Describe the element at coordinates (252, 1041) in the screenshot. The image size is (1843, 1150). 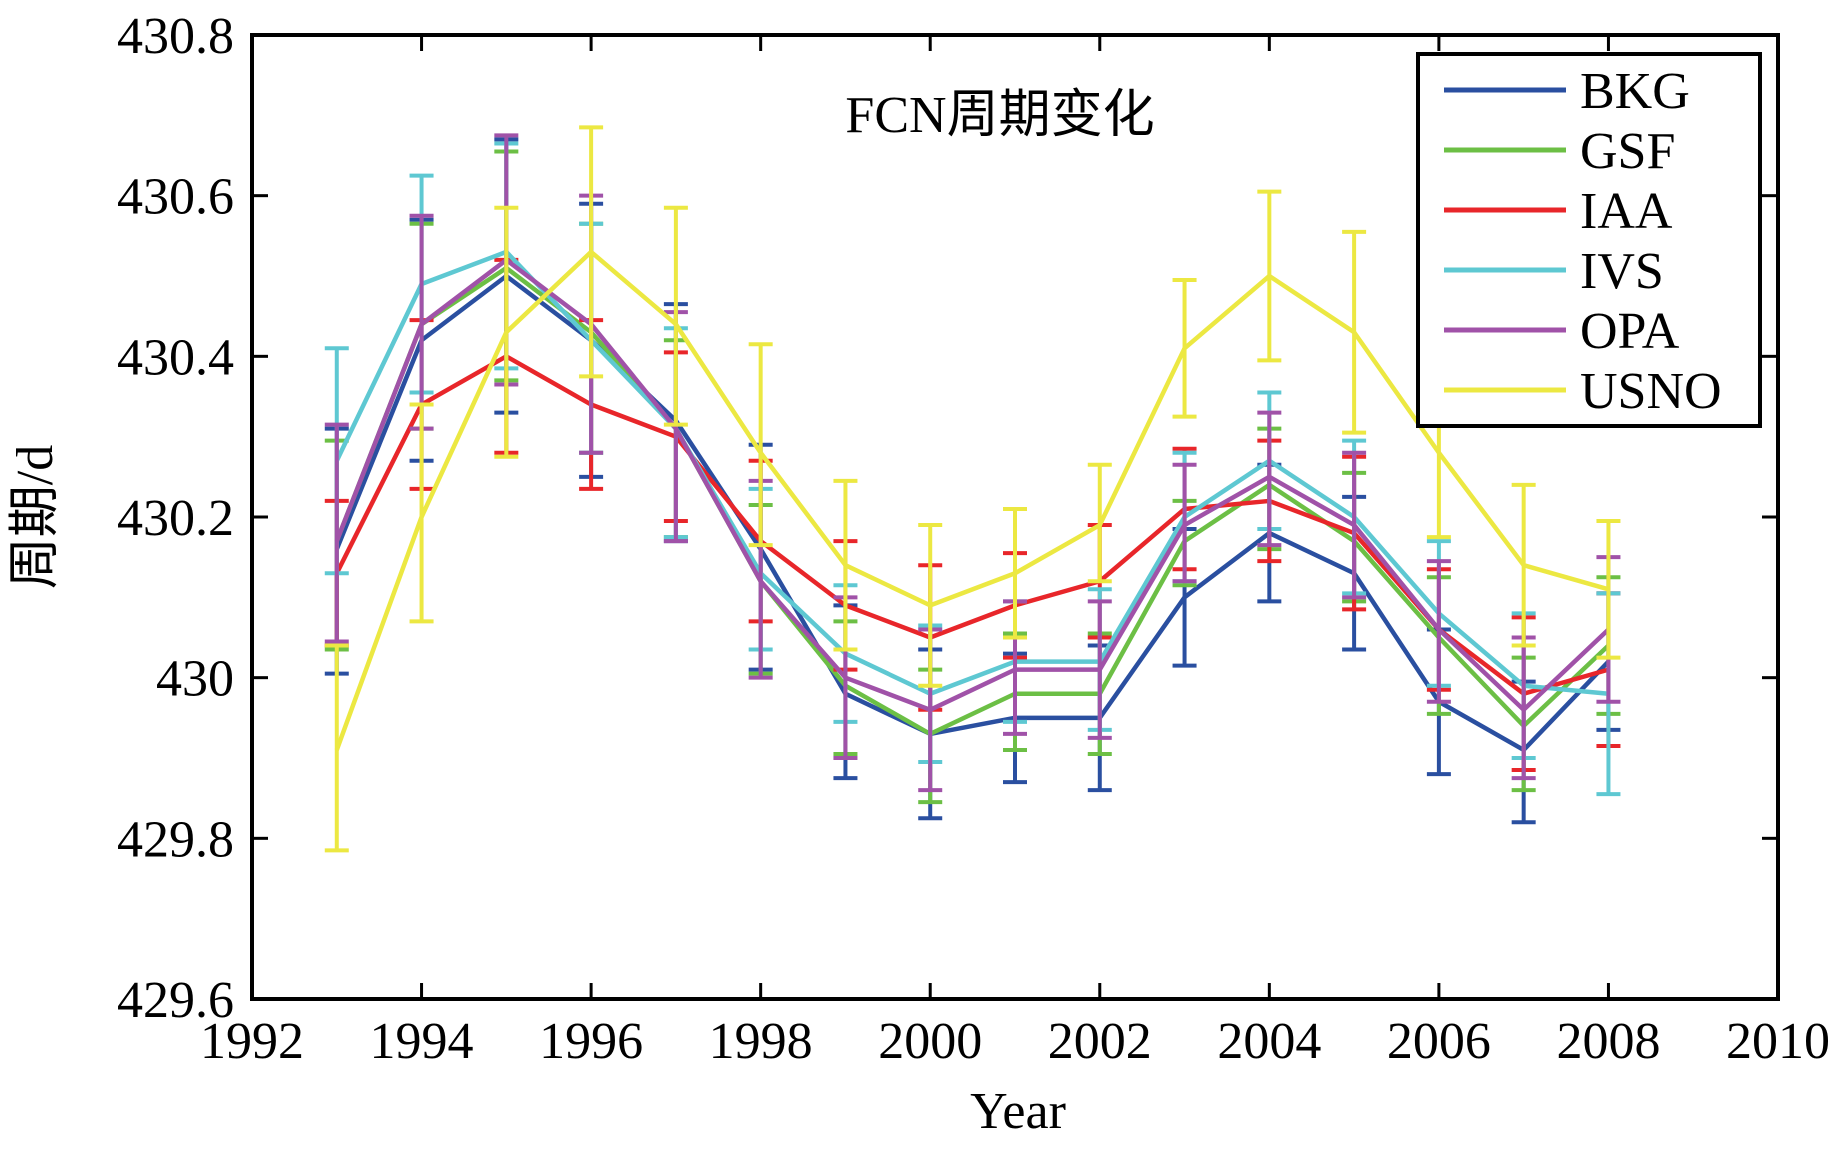
I see `x-tick-label: 1992` at that location.